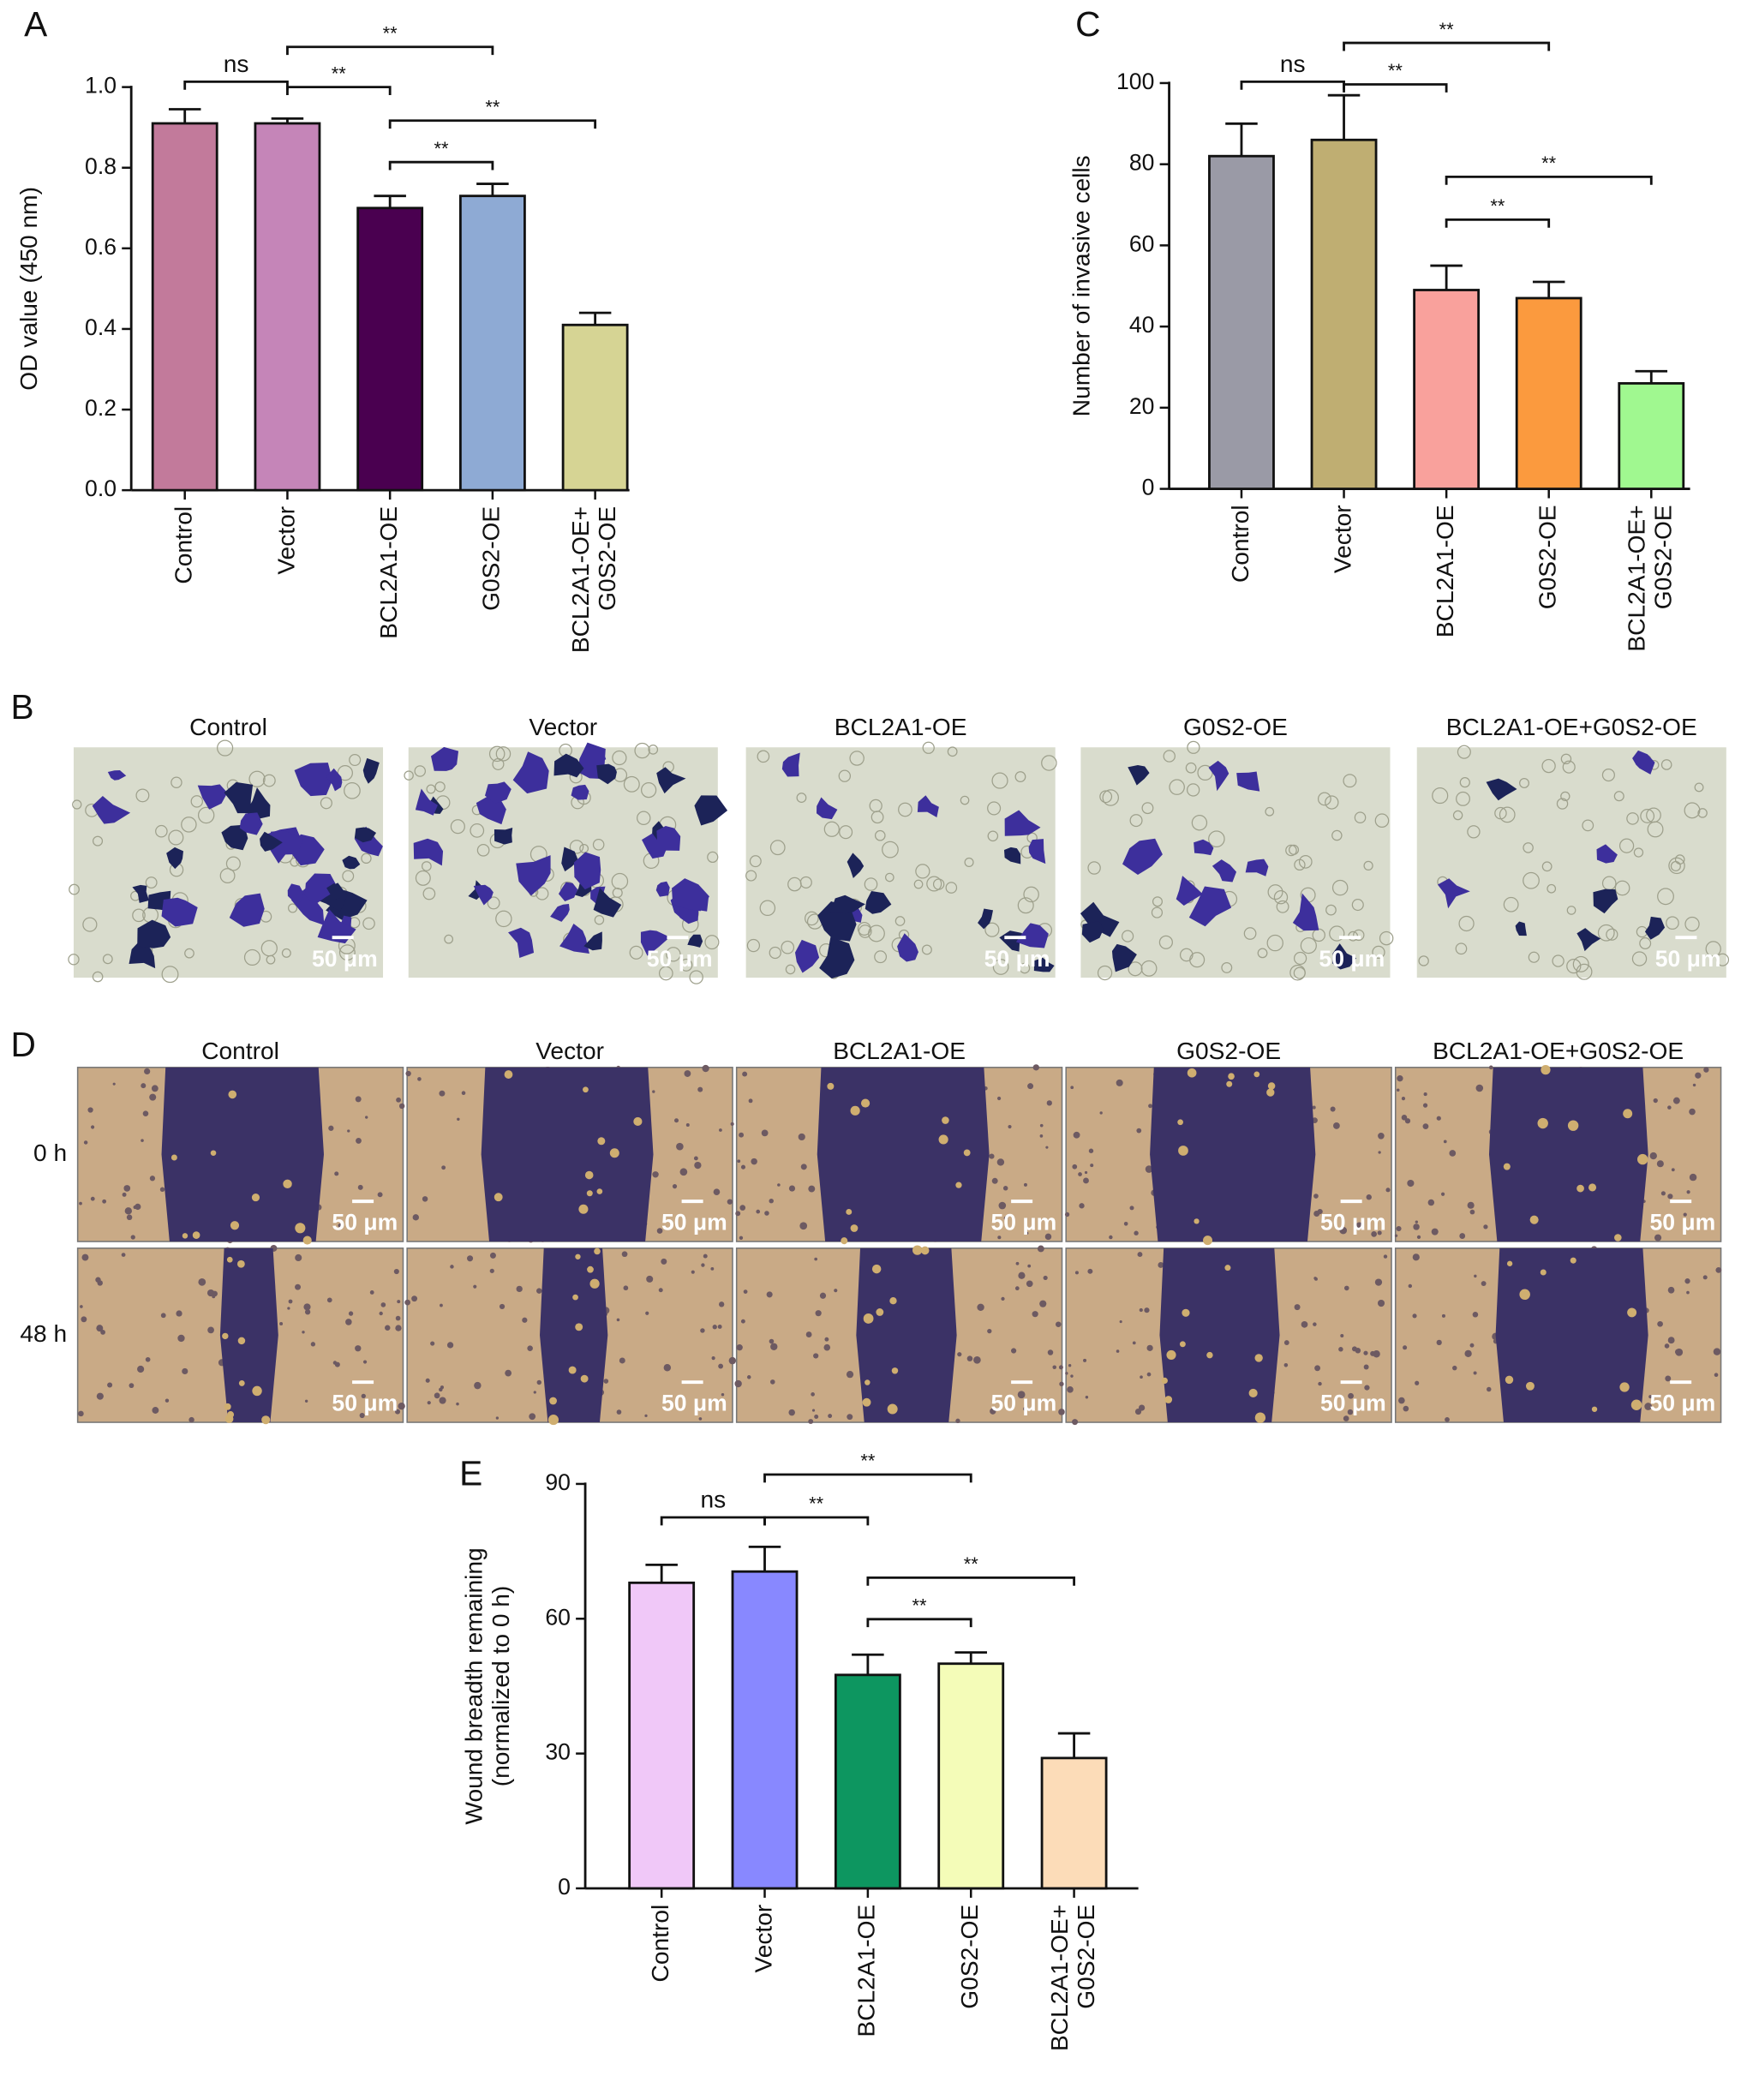  What do you see at coordinates (285, 540) in the screenshot?
I see `x-tick-label-box: Vector` at bounding box center [285, 540].